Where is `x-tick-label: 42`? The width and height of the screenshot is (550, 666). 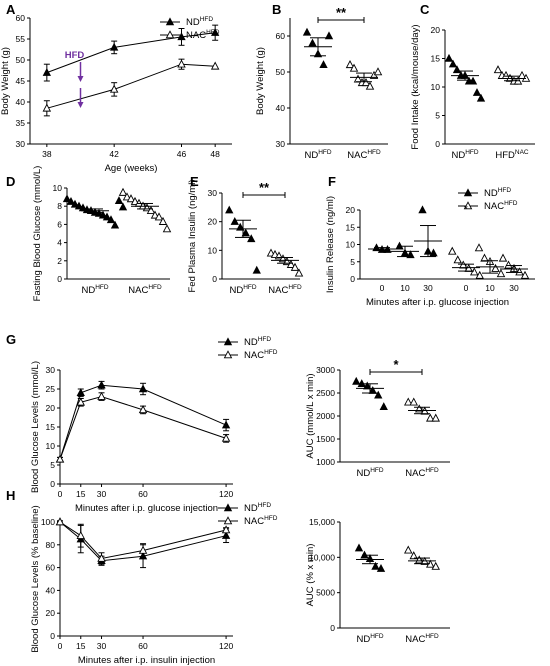
x-tick-label: 42 is located at coordinates (114, 154).